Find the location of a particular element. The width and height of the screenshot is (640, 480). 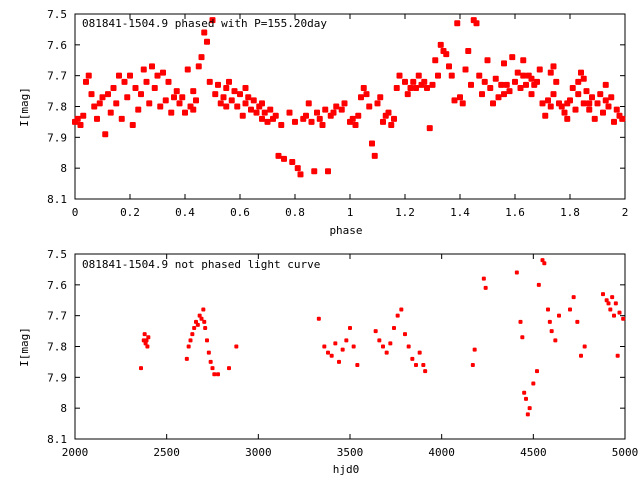

x-tick-label: 2 is located at coordinates (625, 212).